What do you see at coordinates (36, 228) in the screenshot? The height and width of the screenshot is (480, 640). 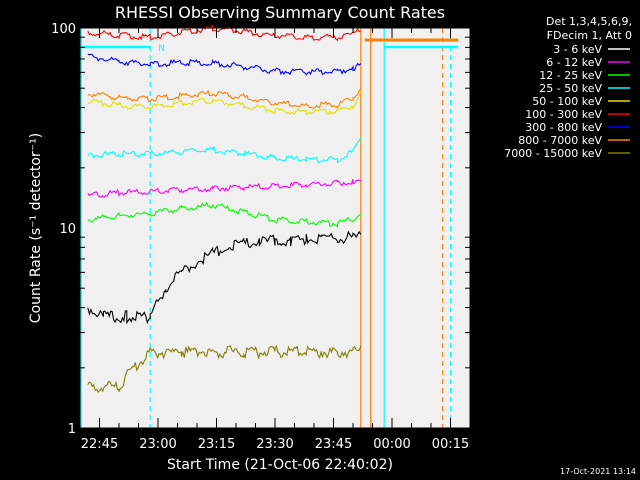 I see `y-axis-label: Count Rate (s⁻¹ detector⁻¹)` at bounding box center [36, 228].